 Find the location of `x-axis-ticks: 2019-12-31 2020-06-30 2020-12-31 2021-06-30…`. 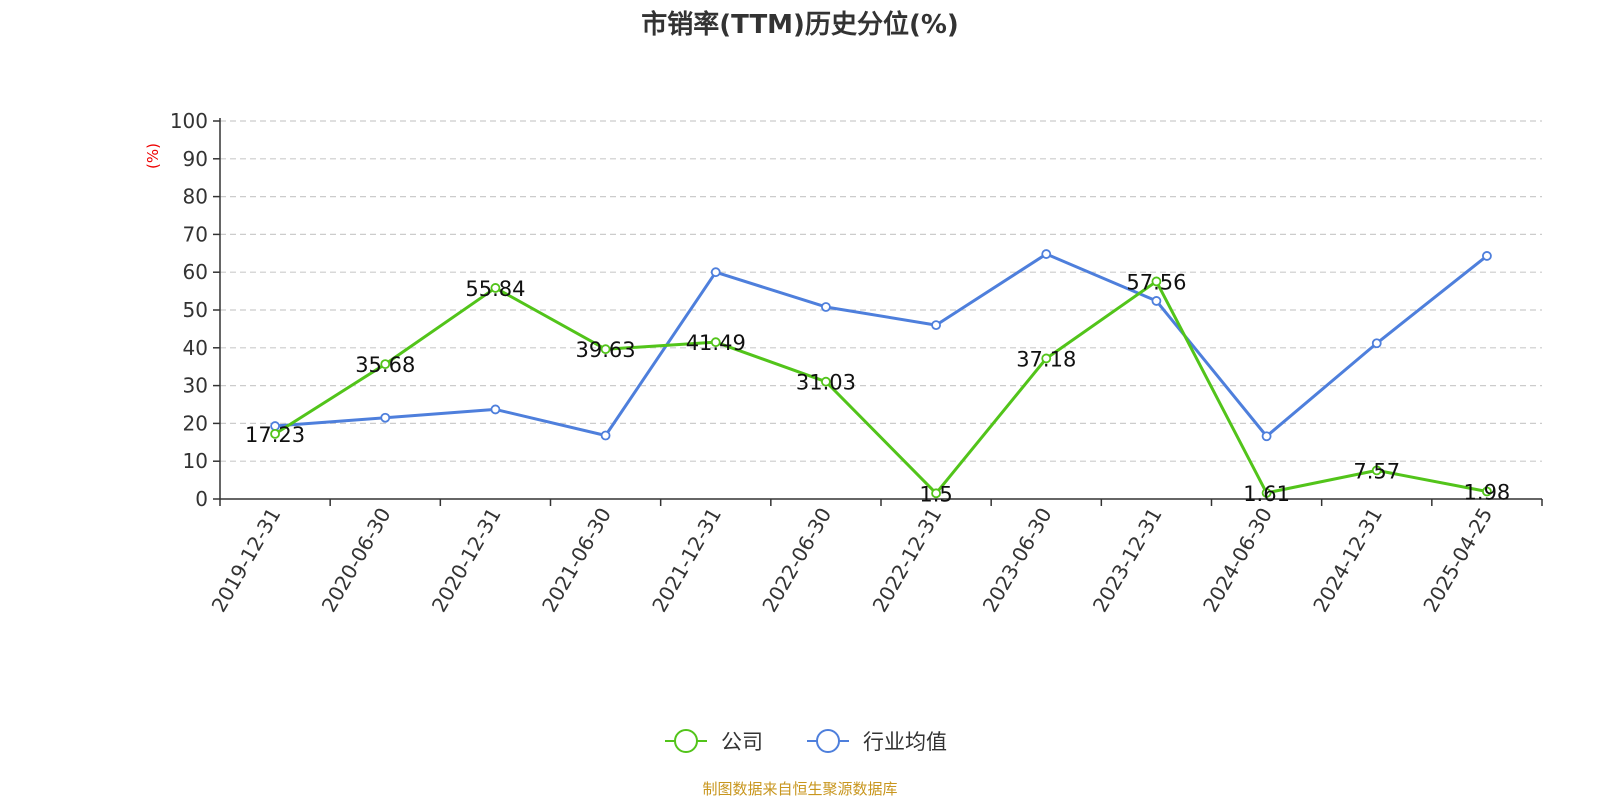

x-axis-ticks: 2019-12-31 2020-06-30 2020-12-31 2021-06-30… is located at coordinates (875, 558).